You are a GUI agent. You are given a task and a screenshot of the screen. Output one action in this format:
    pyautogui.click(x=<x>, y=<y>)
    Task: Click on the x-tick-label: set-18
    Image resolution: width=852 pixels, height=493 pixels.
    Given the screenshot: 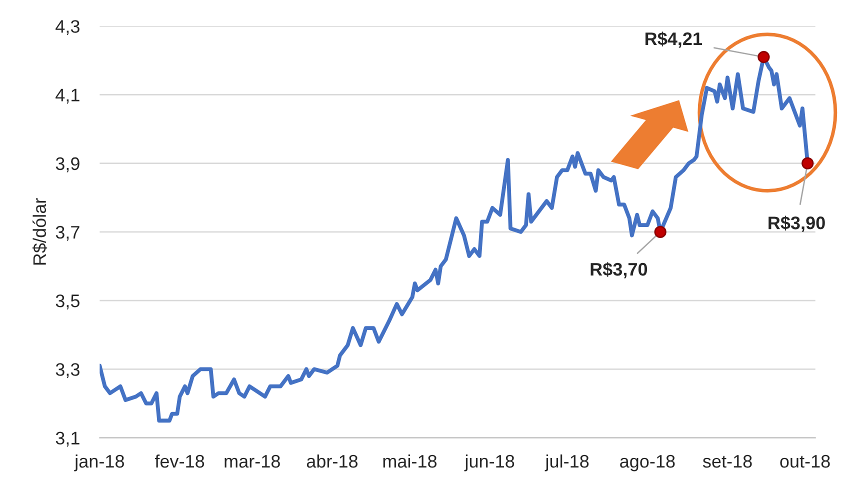 What is the action you would take?
    pyautogui.click(x=727, y=461)
    